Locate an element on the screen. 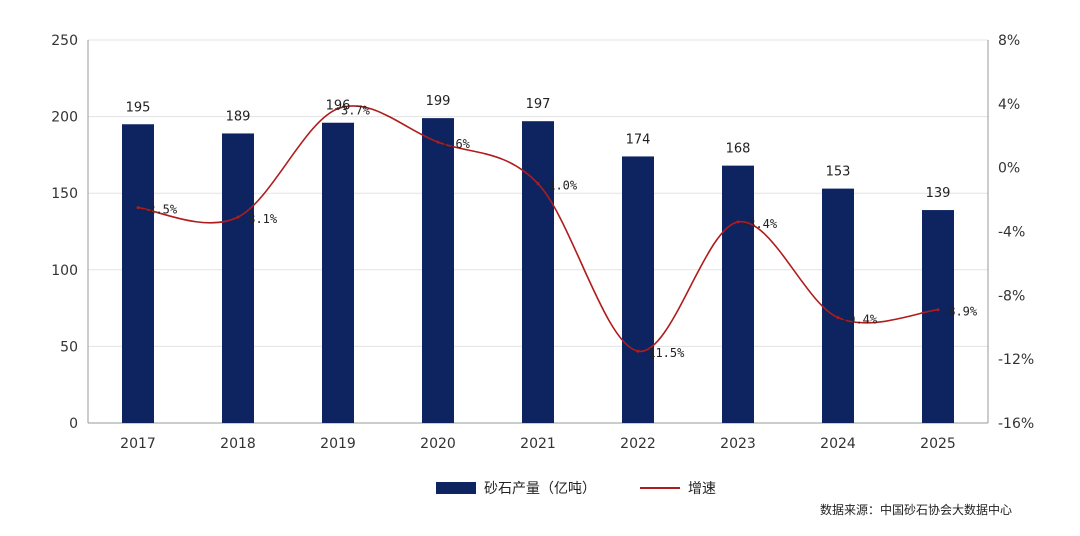 The image size is (1080, 536). x-tick-label: 2023 is located at coordinates (738, 444).